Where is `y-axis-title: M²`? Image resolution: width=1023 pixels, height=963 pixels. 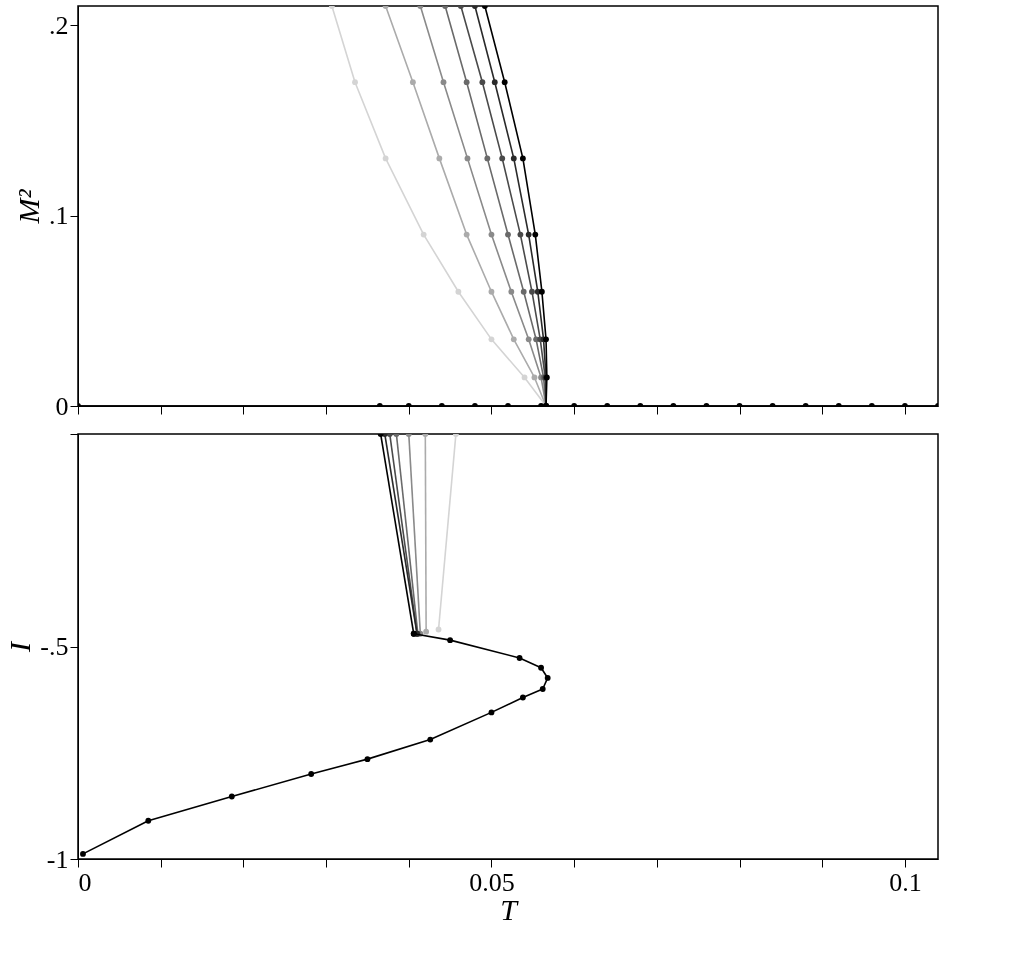 y-axis-title: M² is located at coordinates (28, 206).